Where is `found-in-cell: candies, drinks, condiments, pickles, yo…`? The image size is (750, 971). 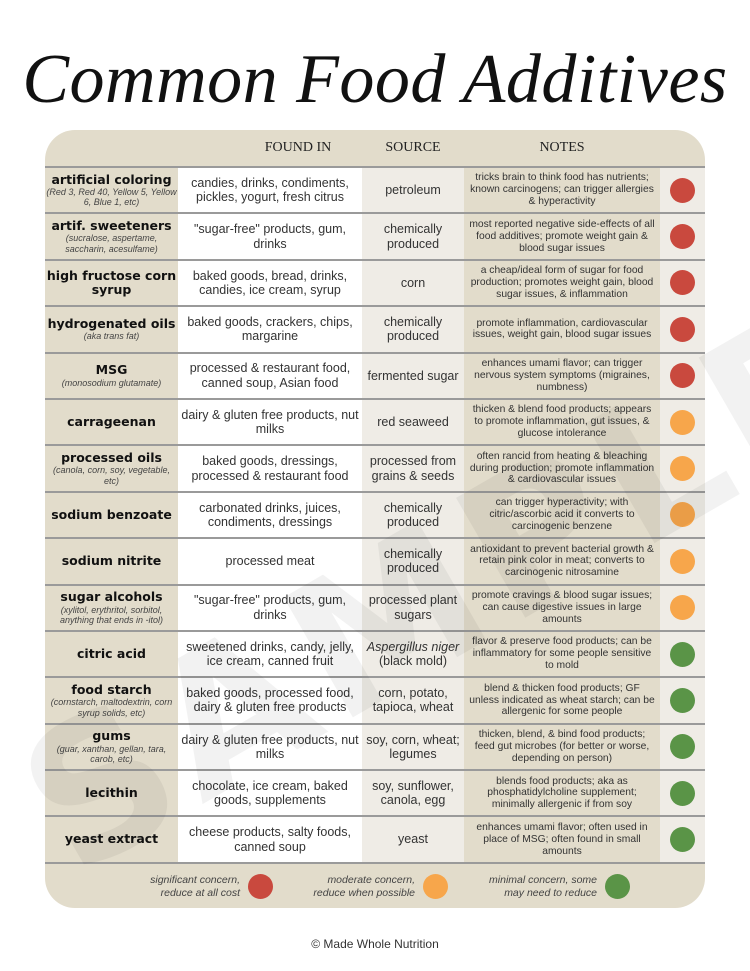 found-in-cell: candies, drinks, condiments, pickles, yo… is located at coordinates (270, 190).